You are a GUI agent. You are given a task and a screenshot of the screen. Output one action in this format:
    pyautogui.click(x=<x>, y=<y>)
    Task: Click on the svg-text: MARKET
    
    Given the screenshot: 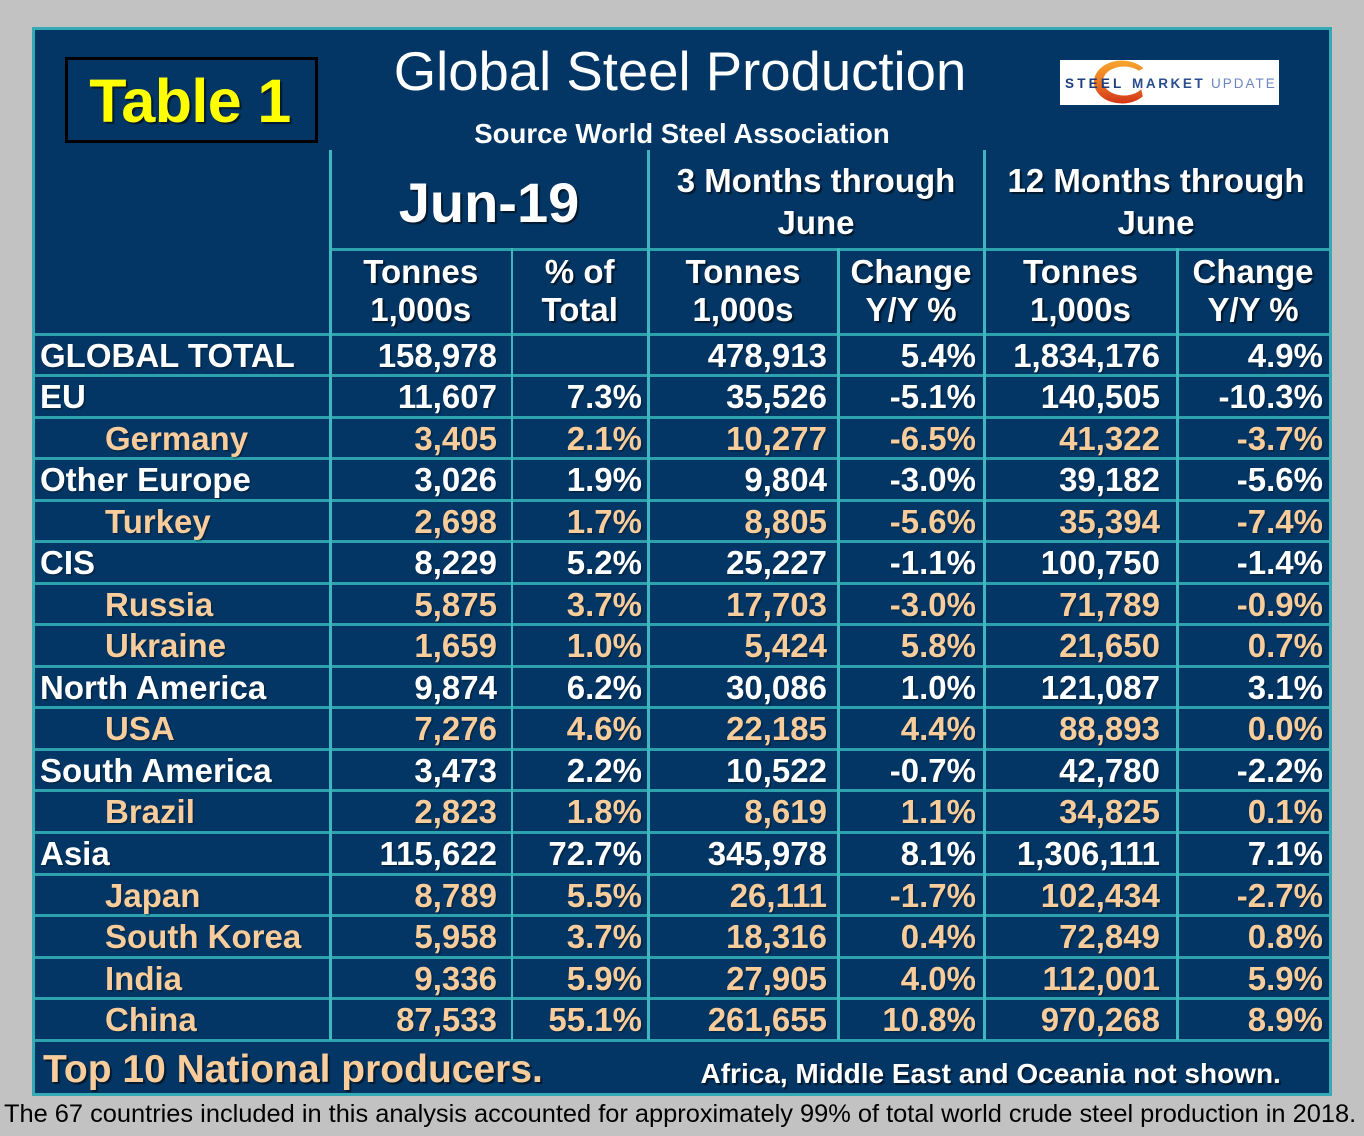 What is the action you would take?
    pyautogui.click(x=1168, y=83)
    